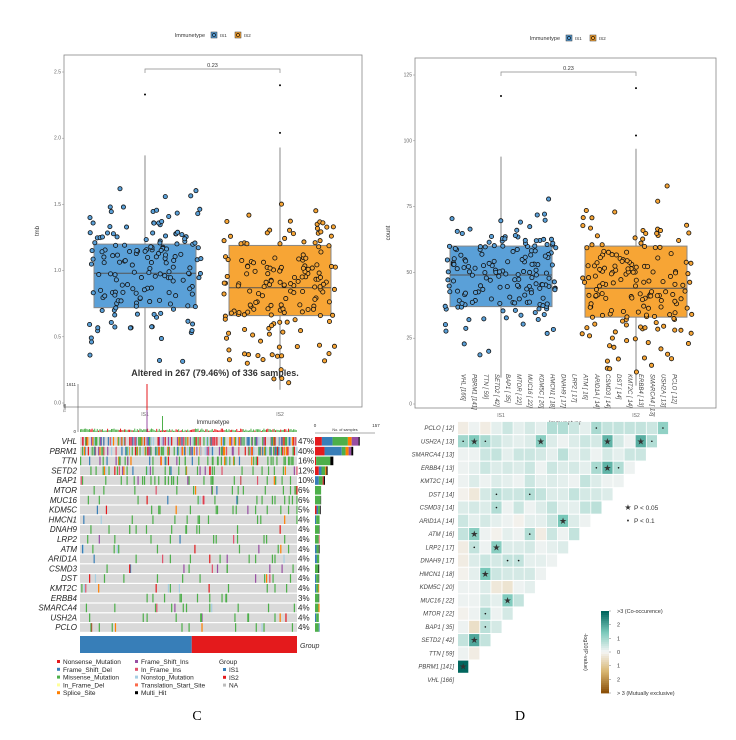 This screenshot has width=736, height=740. Describe the element at coordinates (441, 654) in the screenshot. I see `row-label: TTN [ 59]` at that location.